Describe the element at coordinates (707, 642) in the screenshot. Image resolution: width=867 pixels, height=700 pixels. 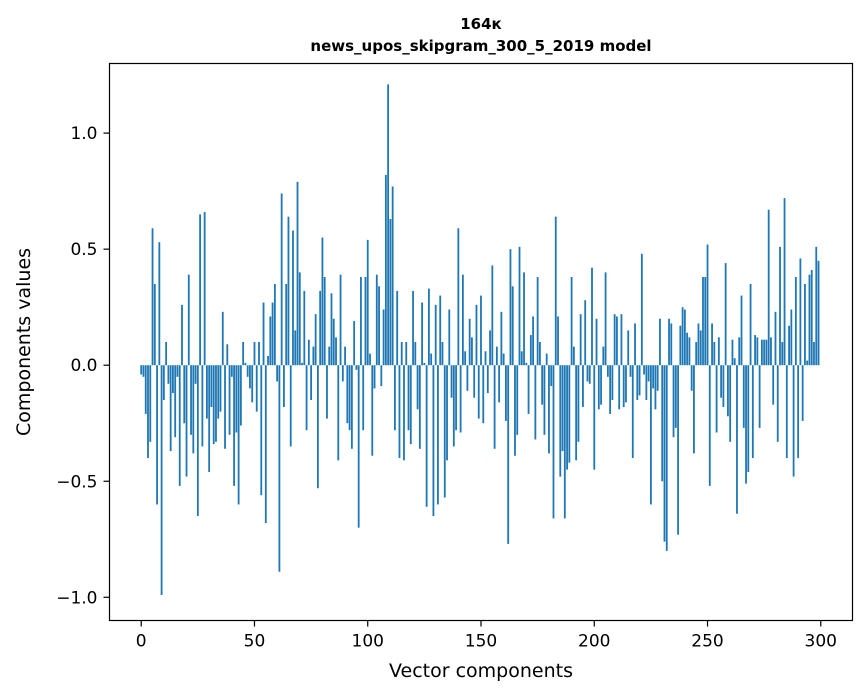
I see `x-tick-label-250: 250` at that location.